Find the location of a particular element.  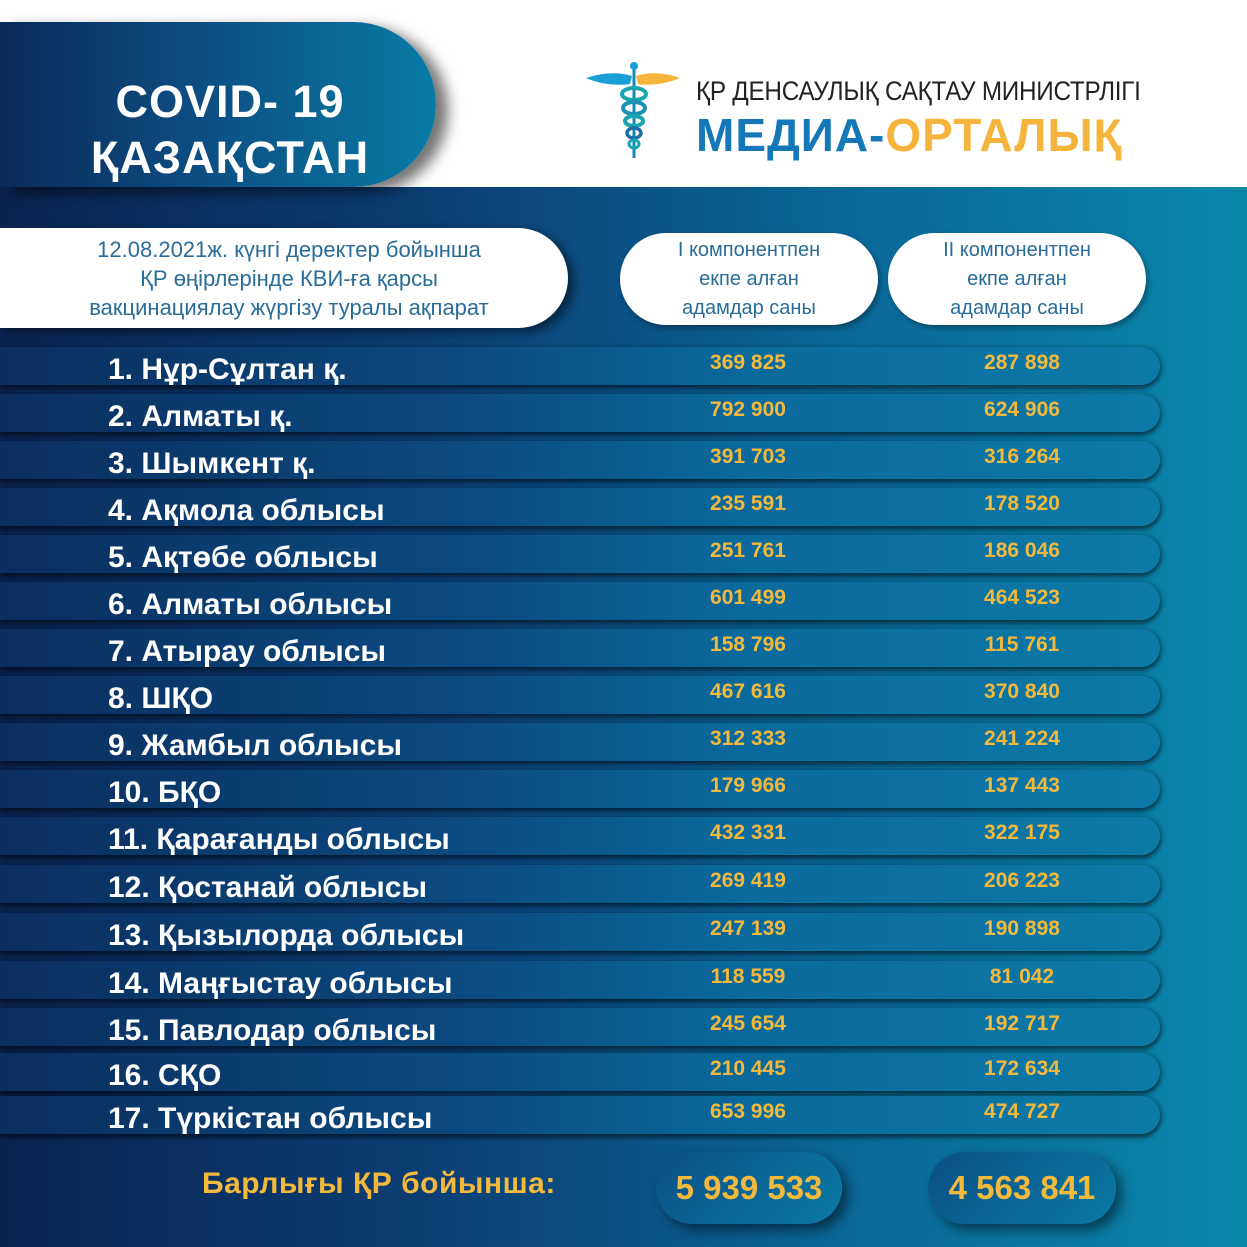

dose1-value: 432 331 is located at coordinates (748, 832).